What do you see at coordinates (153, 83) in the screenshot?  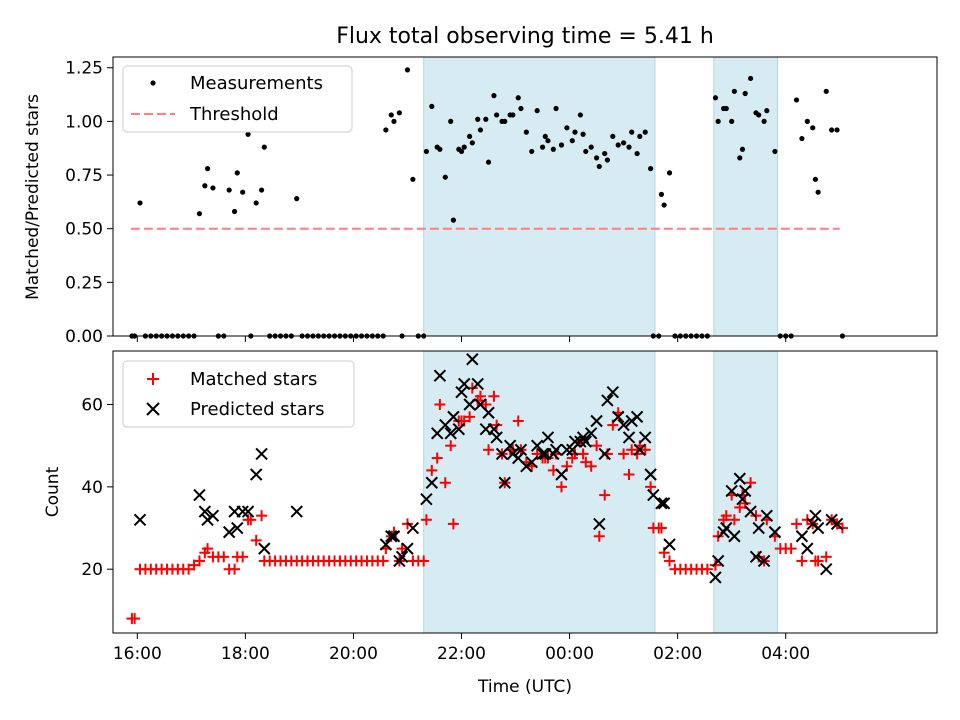 I see `legend-measurements-marker` at bounding box center [153, 83].